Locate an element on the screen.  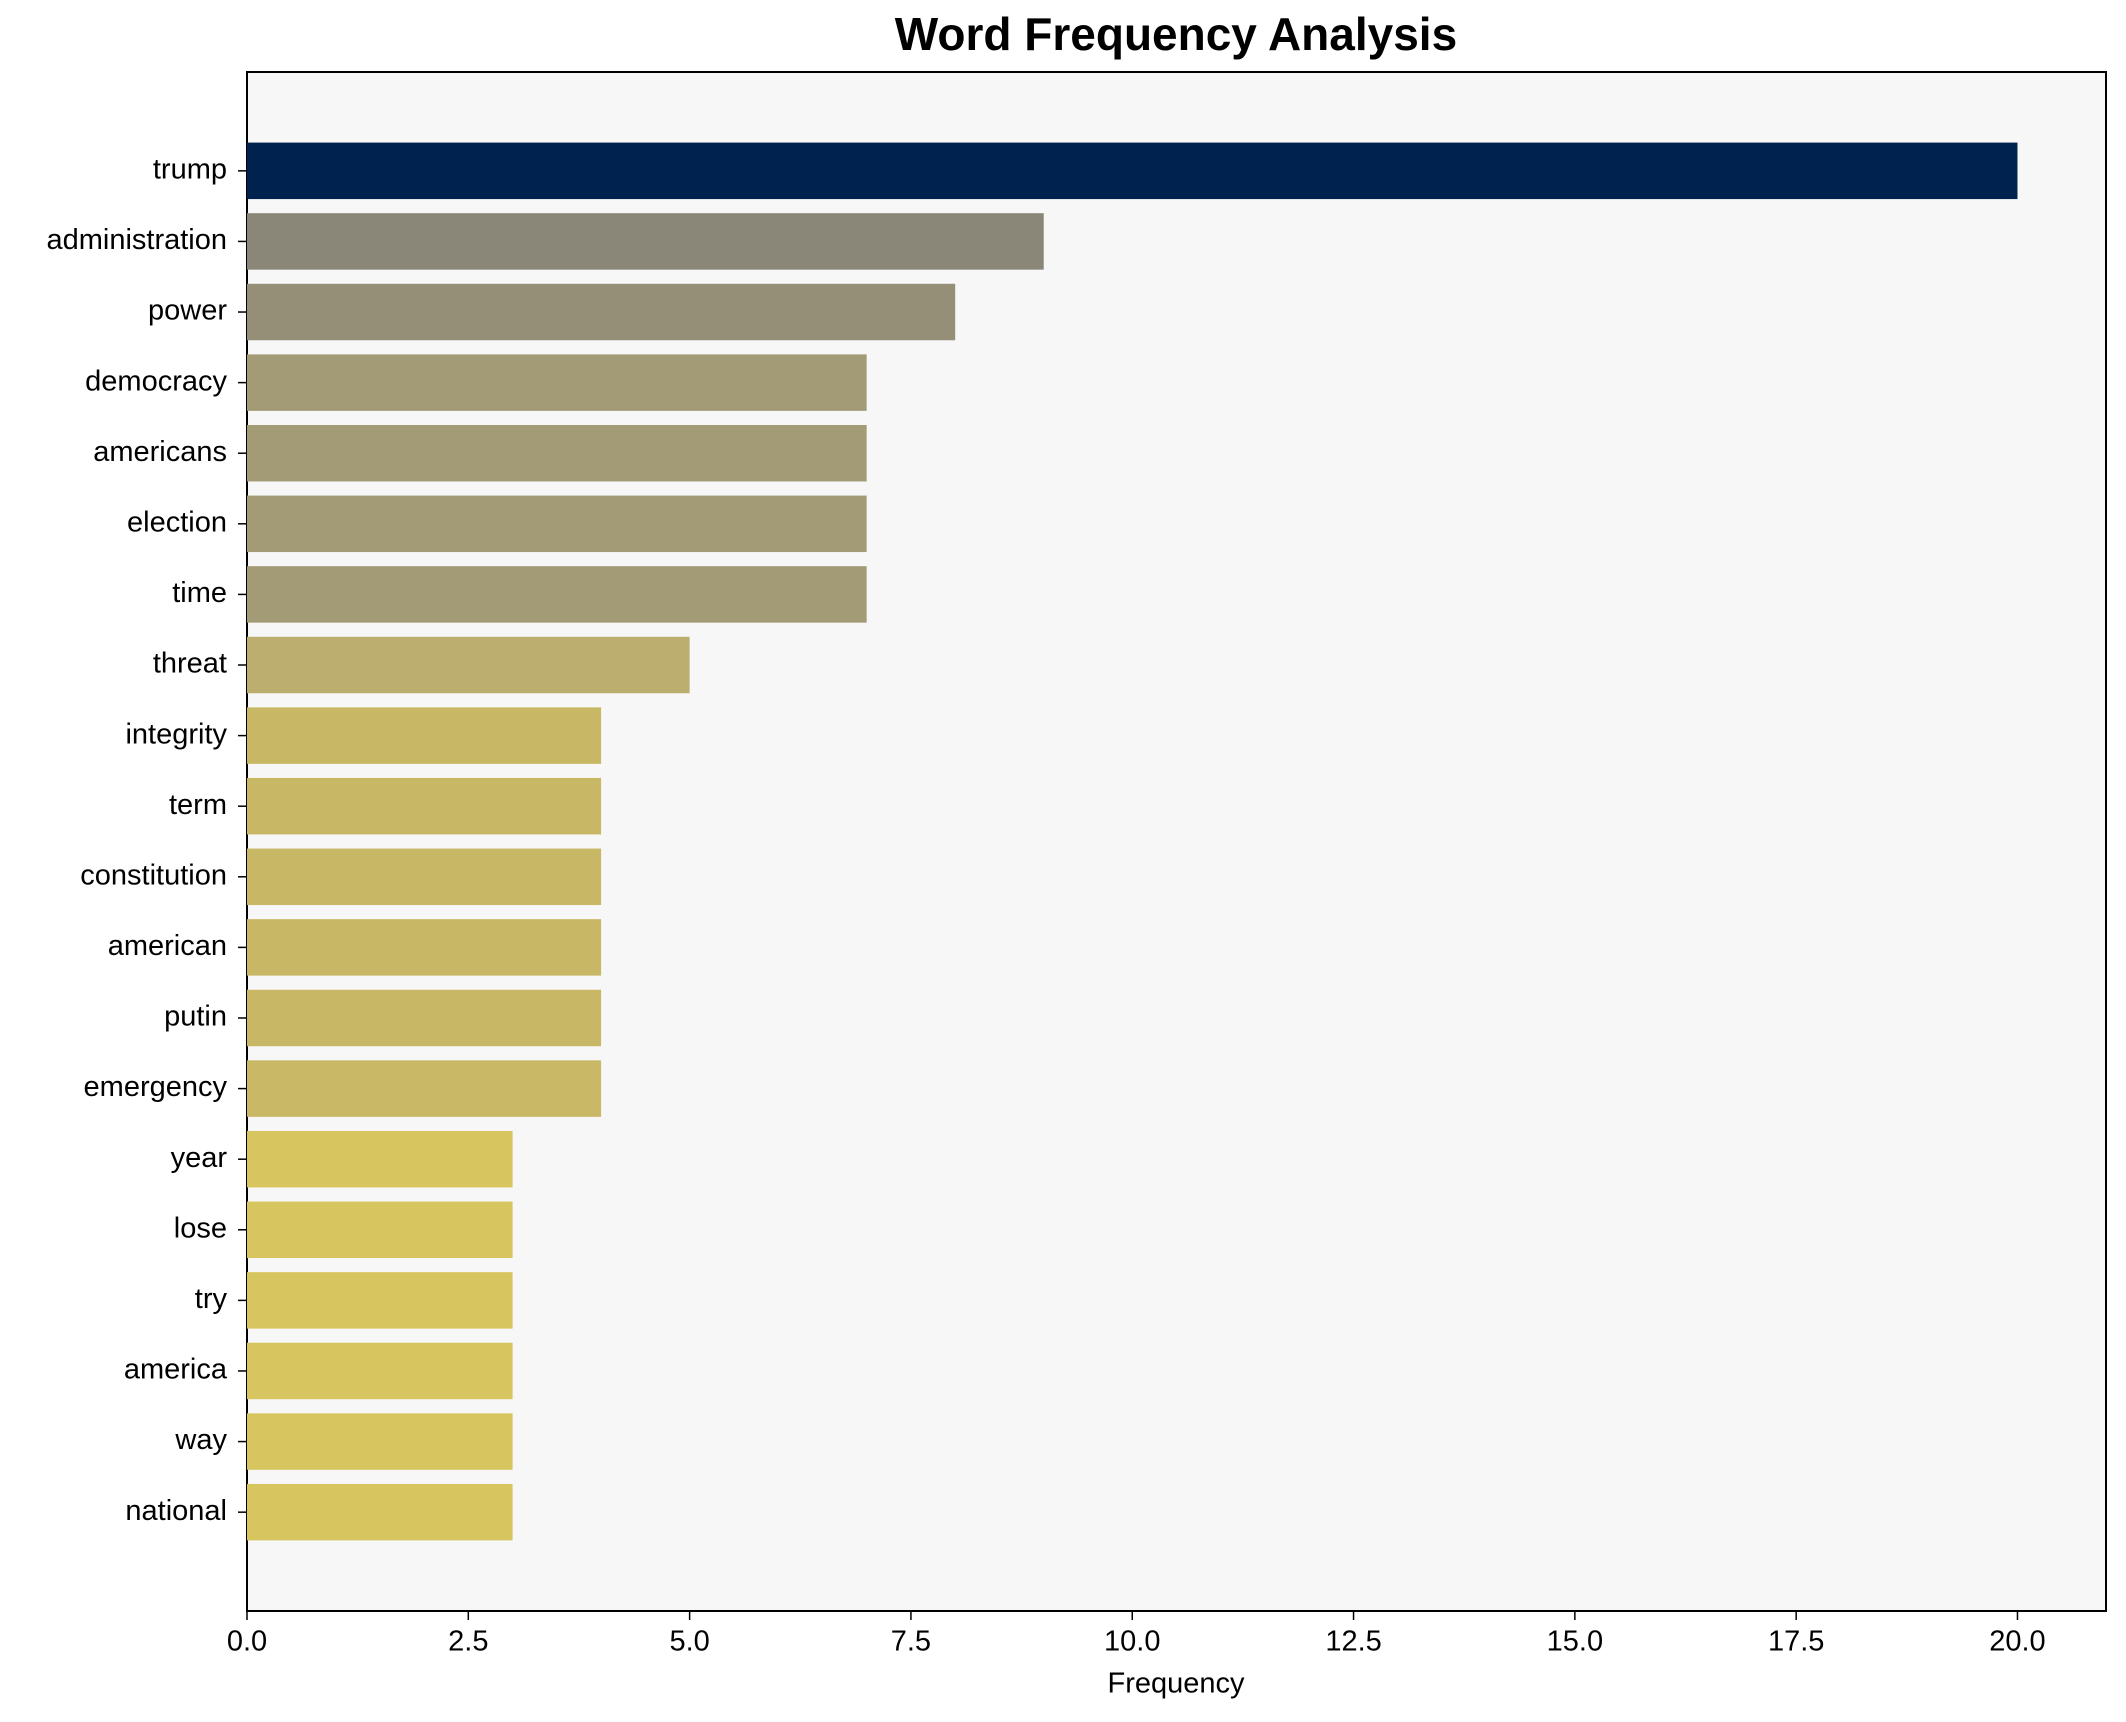
x-tick-label: 7.5 is located at coordinates (911, 1642).